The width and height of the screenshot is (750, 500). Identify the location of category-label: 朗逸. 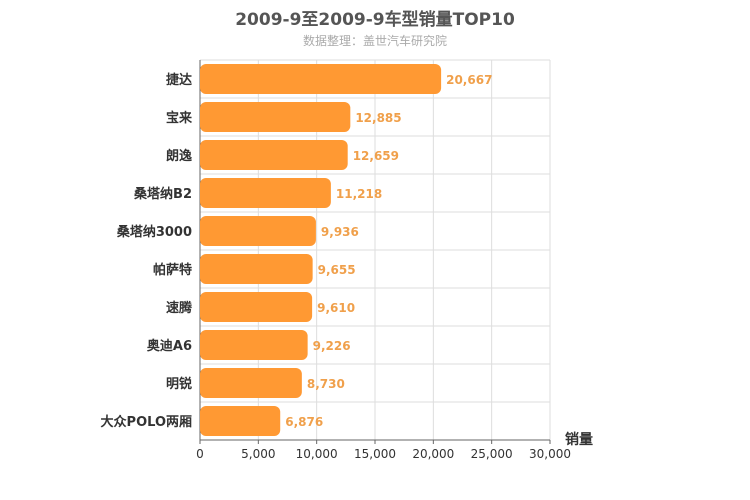
(179, 156).